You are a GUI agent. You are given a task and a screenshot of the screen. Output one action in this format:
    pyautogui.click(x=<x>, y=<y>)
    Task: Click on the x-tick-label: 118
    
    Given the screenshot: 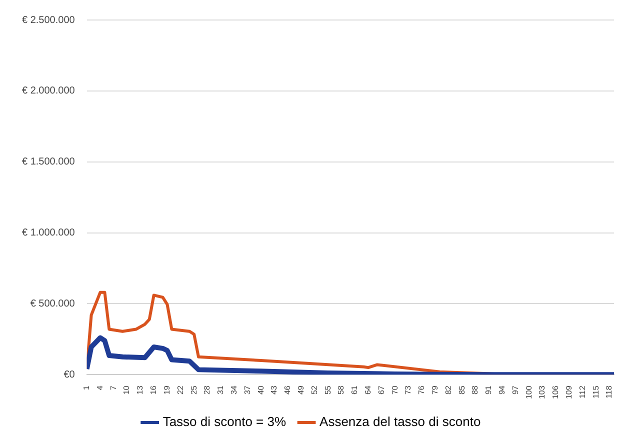 What is the action you would take?
    pyautogui.click(x=609, y=391)
    